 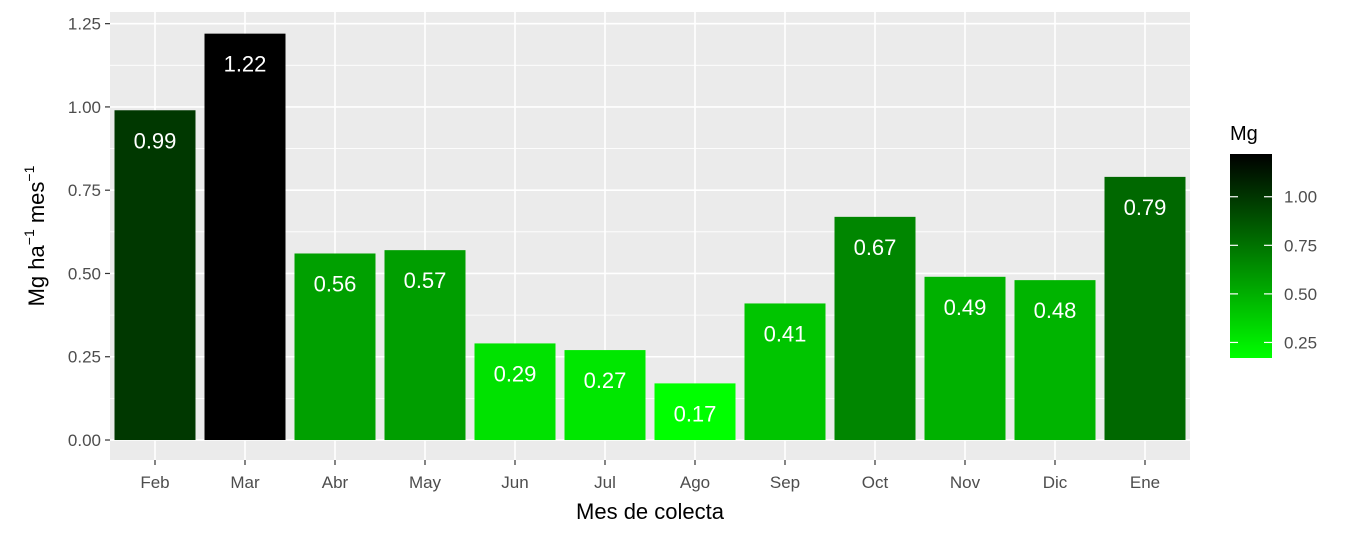 What do you see at coordinates (875, 482) in the screenshot?
I see `x-tick-label: Oct` at bounding box center [875, 482].